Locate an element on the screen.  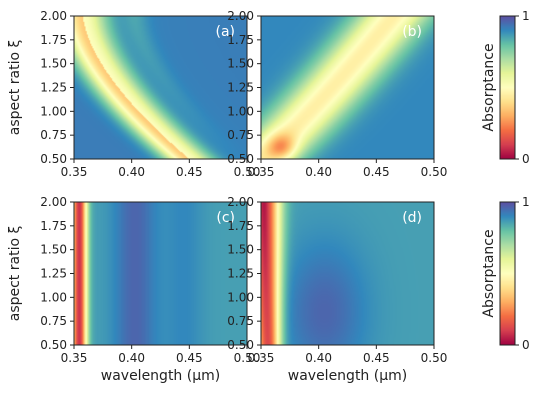
panel-label: (d) is located at coordinates (412, 218).